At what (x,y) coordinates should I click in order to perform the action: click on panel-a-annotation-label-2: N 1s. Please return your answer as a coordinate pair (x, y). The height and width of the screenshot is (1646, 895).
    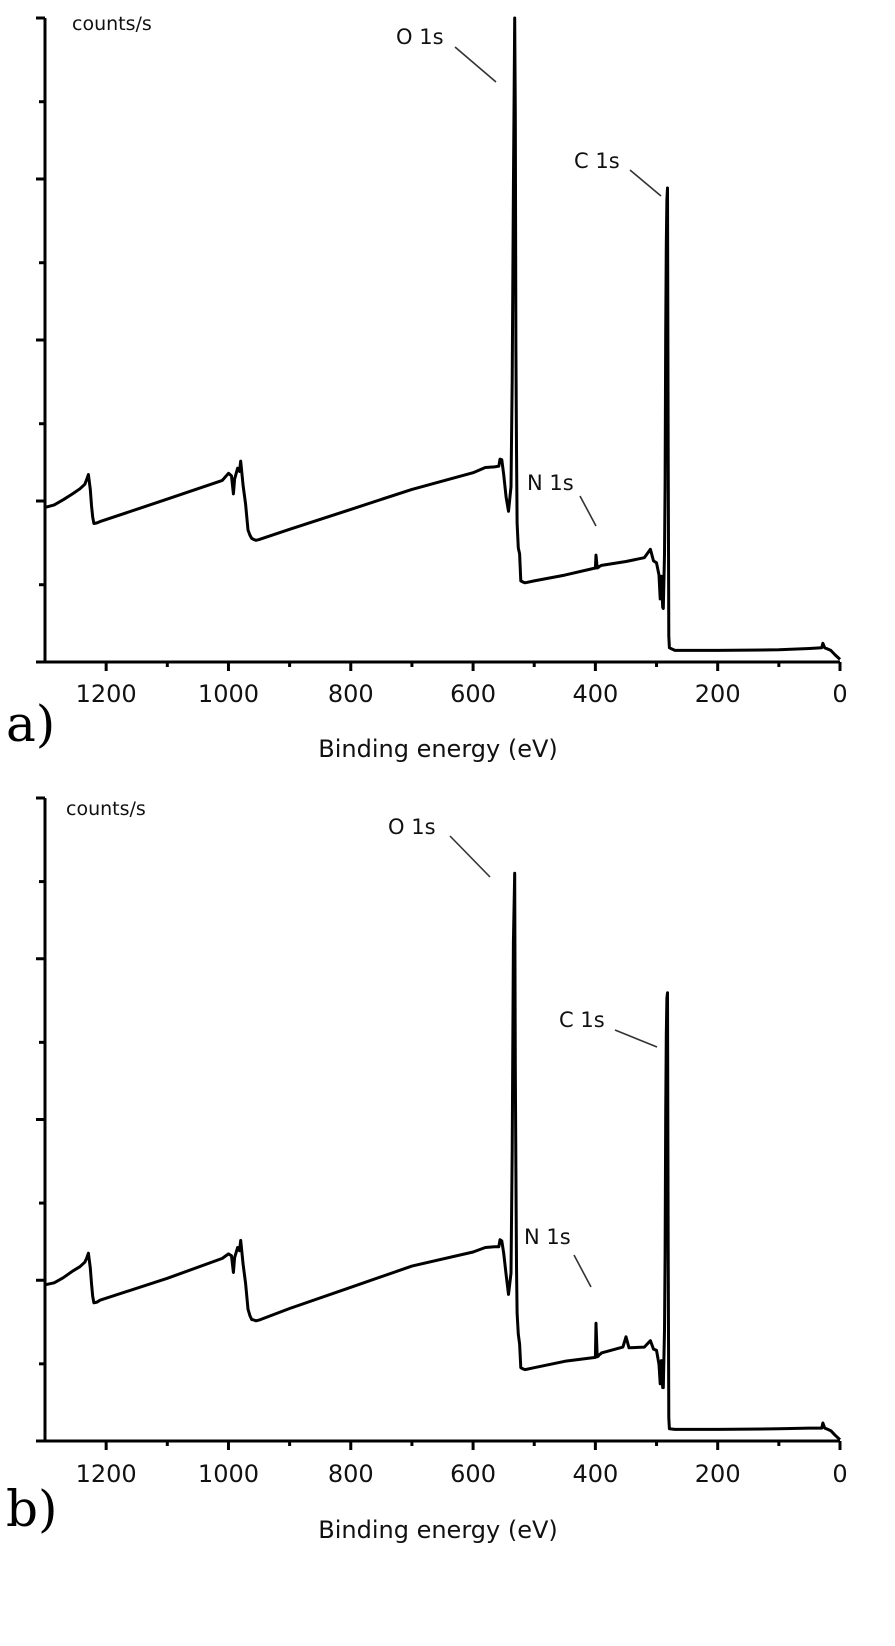
    Looking at the image, I should click on (550, 483).